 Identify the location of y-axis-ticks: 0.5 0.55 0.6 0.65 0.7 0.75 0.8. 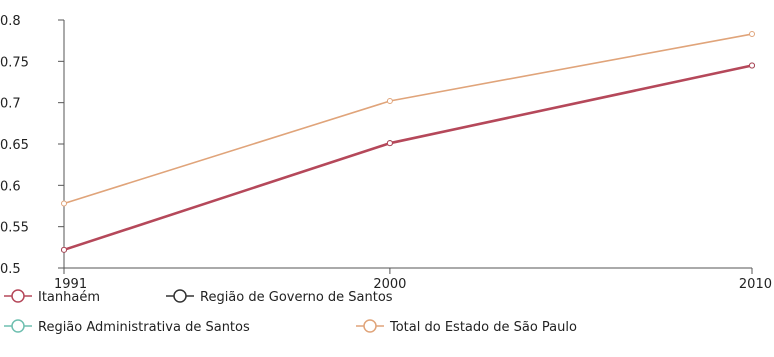
(32, 145).